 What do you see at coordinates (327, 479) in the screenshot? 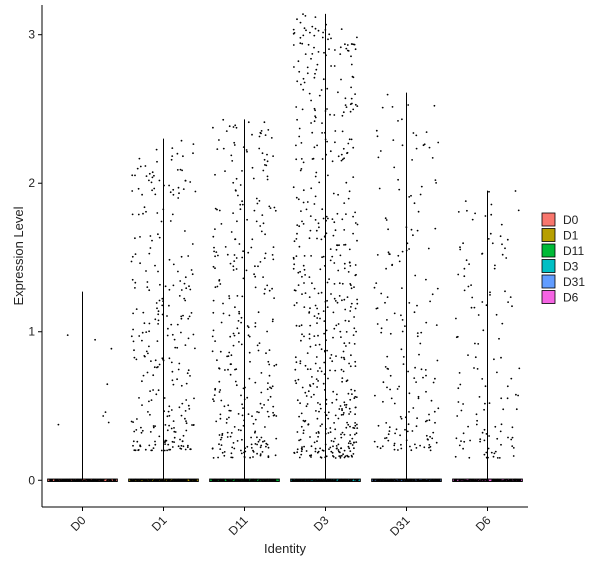
I see `point-zero-D3` at bounding box center [327, 479].